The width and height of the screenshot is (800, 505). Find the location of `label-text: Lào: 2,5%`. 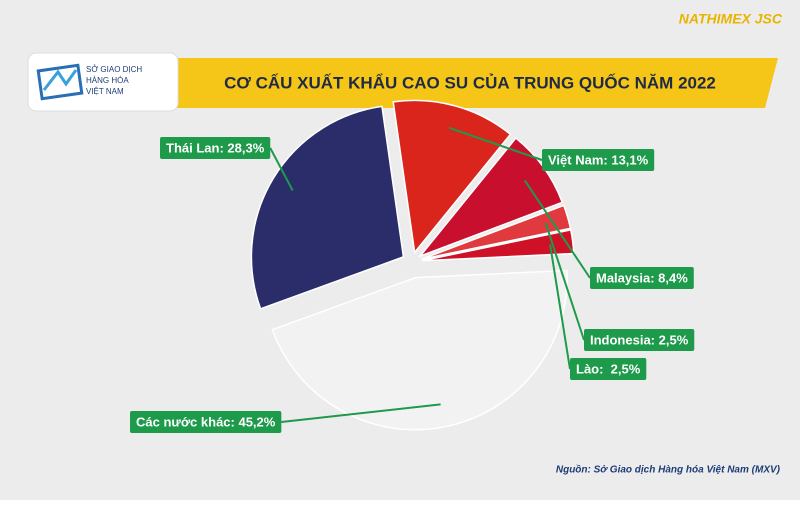

label-text: Lào: 2,5% is located at coordinates (608, 368).